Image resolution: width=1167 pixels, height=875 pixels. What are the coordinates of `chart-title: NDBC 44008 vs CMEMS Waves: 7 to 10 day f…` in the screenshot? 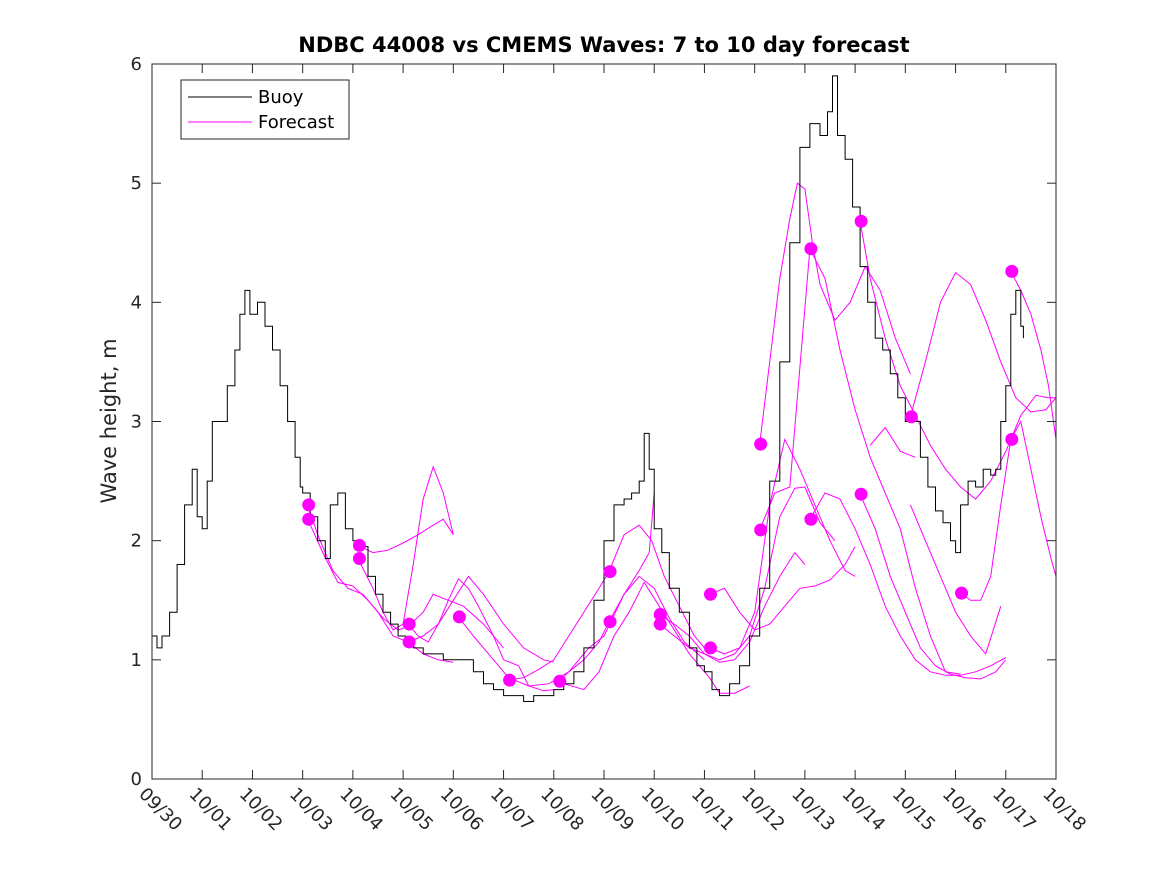 It's located at (603, 45).